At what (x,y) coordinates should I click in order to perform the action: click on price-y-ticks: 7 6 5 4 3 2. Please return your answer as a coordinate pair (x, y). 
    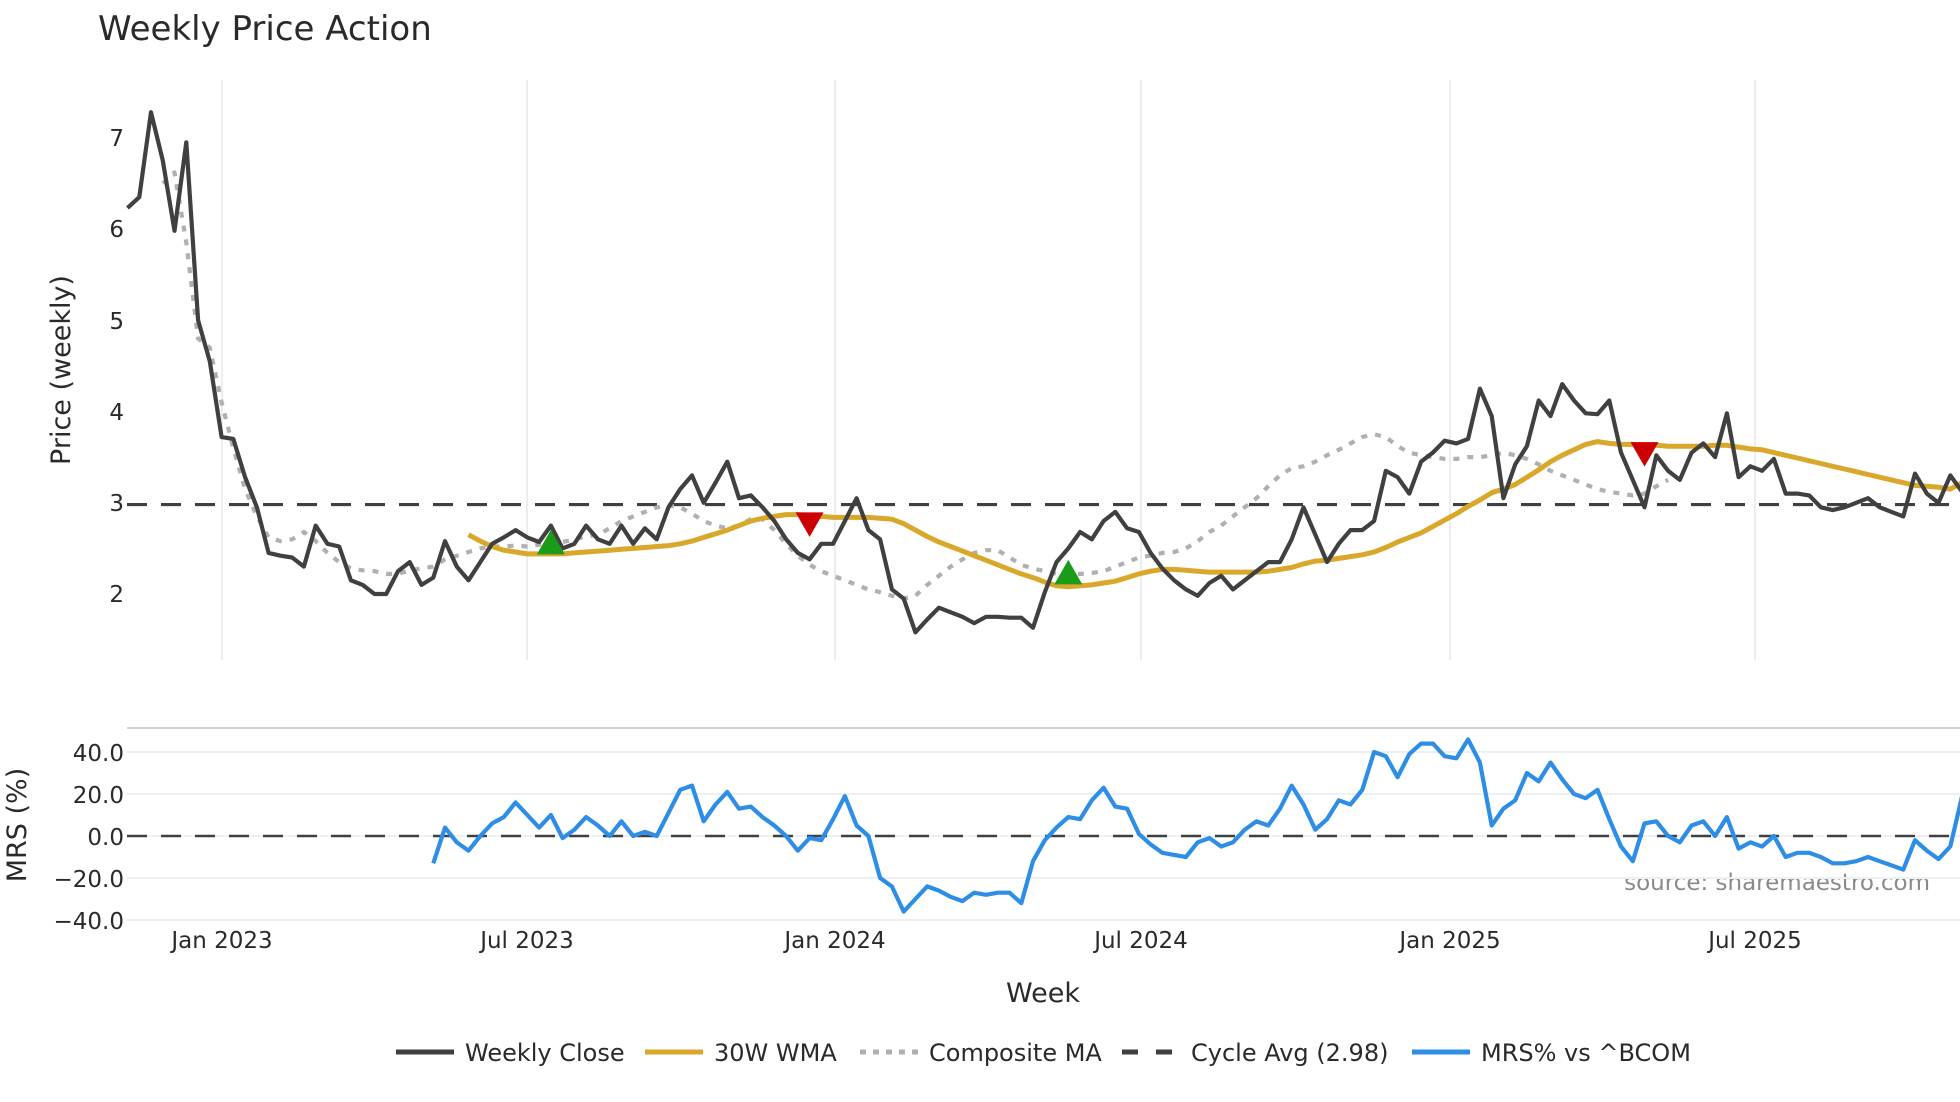
    Looking at the image, I should click on (116, 367).